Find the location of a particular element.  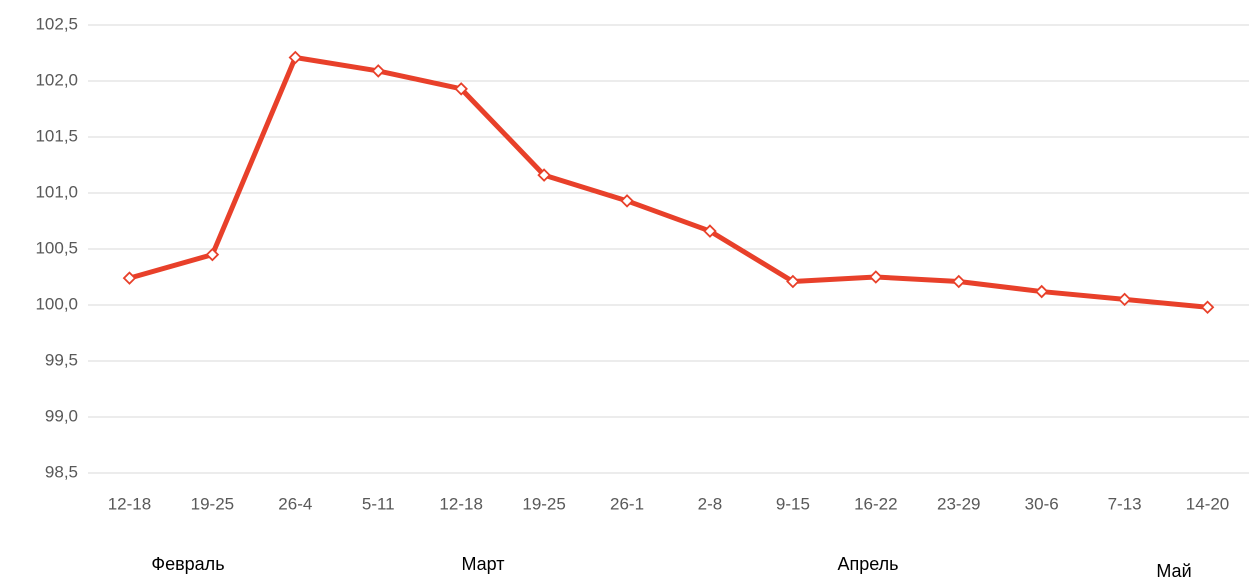

y-tick-label: 101,0 is located at coordinates (56, 191).